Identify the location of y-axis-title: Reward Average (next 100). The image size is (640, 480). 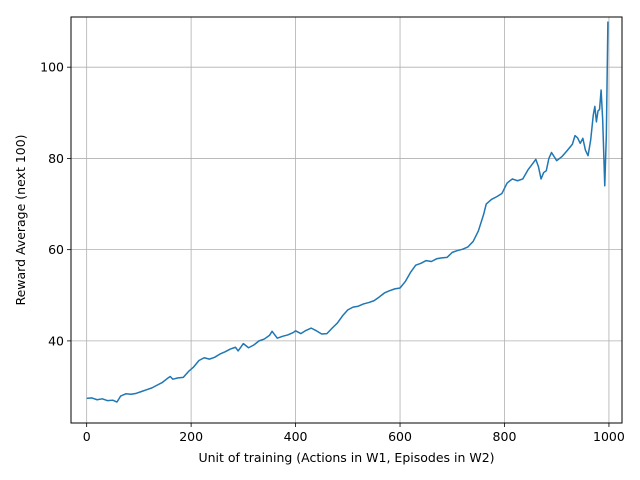
(20, 219).